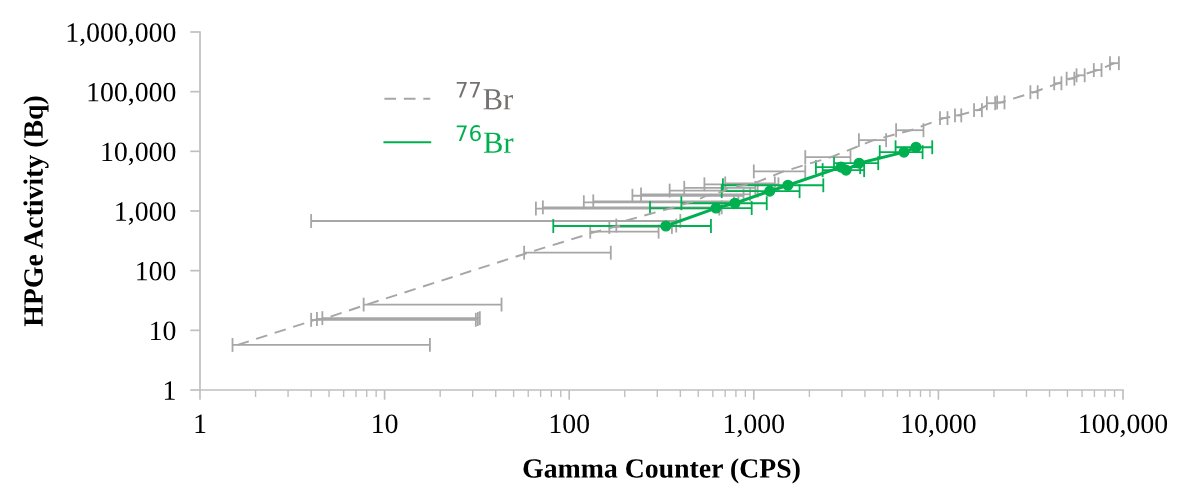  I want to click on x-tick-label: 10,000, so click(939, 426).